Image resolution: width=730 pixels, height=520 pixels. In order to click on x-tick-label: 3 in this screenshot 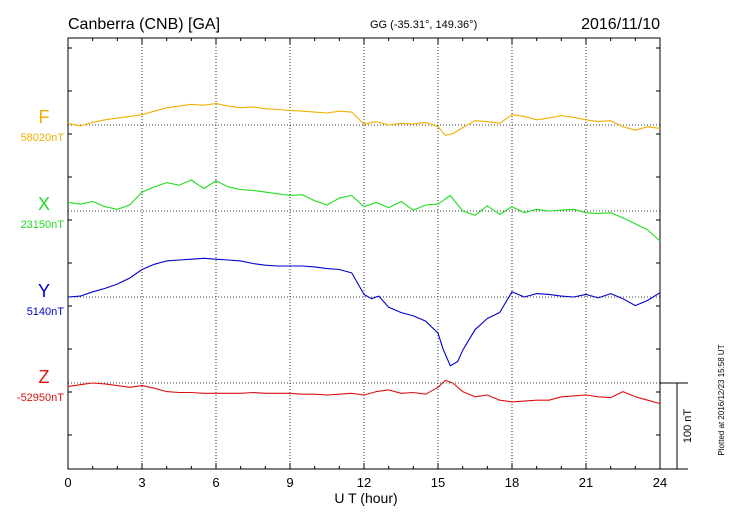, I will do `click(141, 482)`.